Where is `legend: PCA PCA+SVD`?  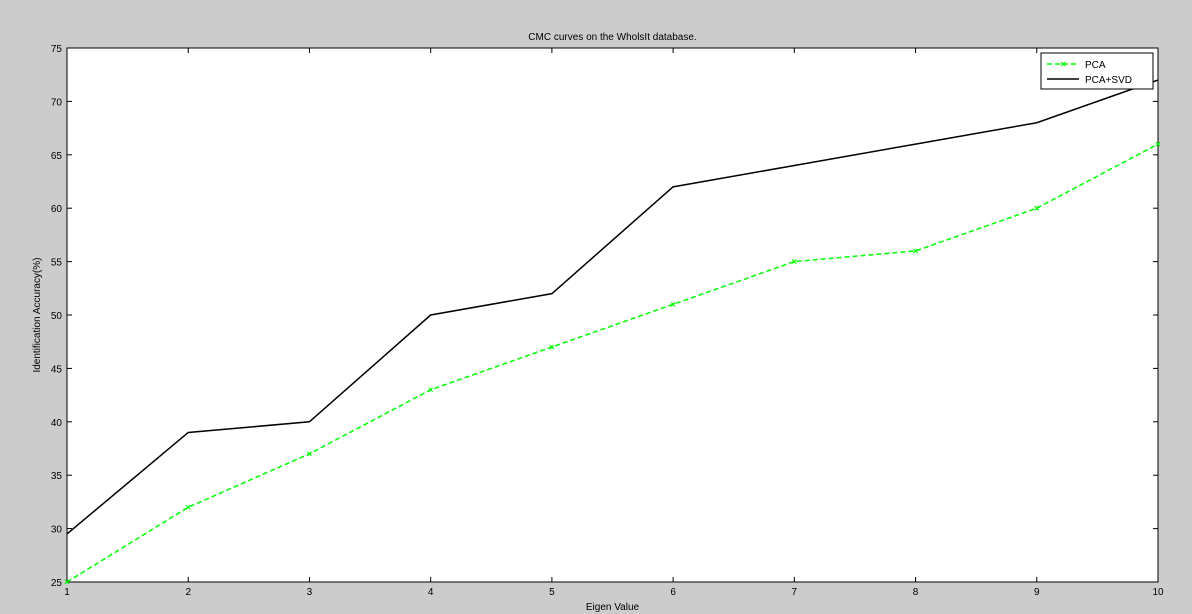 legend: PCA PCA+SVD is located at coordinates (1097, 71).